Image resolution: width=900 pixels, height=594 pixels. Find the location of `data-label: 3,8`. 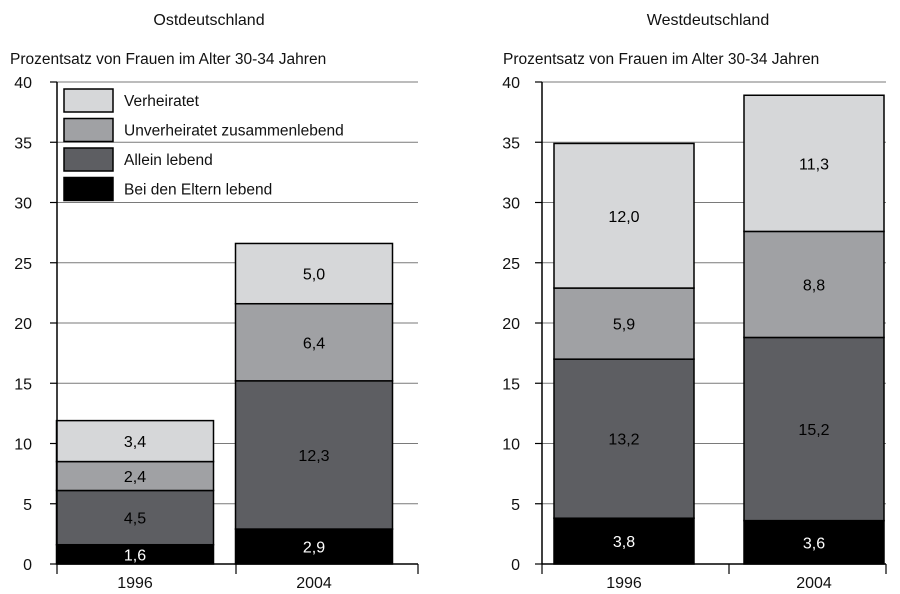

data-label: 3,8 is located at coordinates (624, 542).